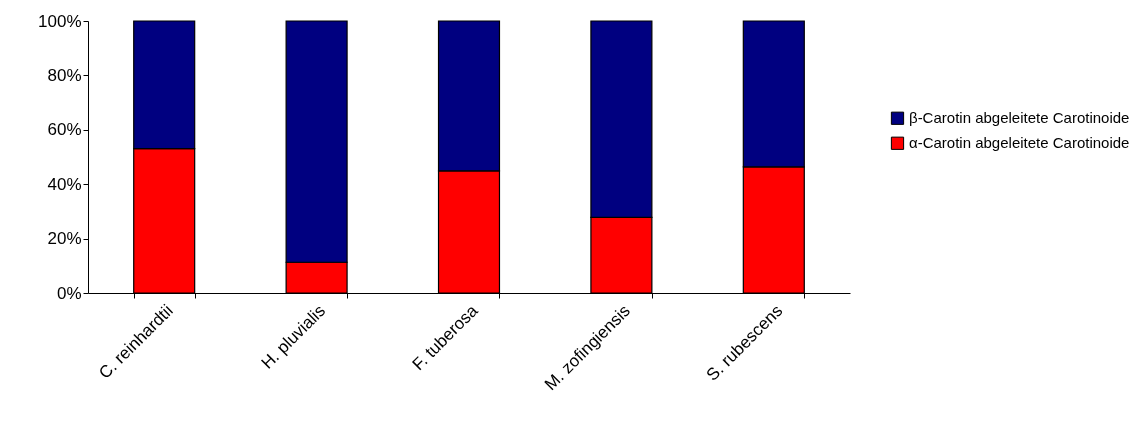  I want to click on y-tick-label: 60%, so click(64, 130).